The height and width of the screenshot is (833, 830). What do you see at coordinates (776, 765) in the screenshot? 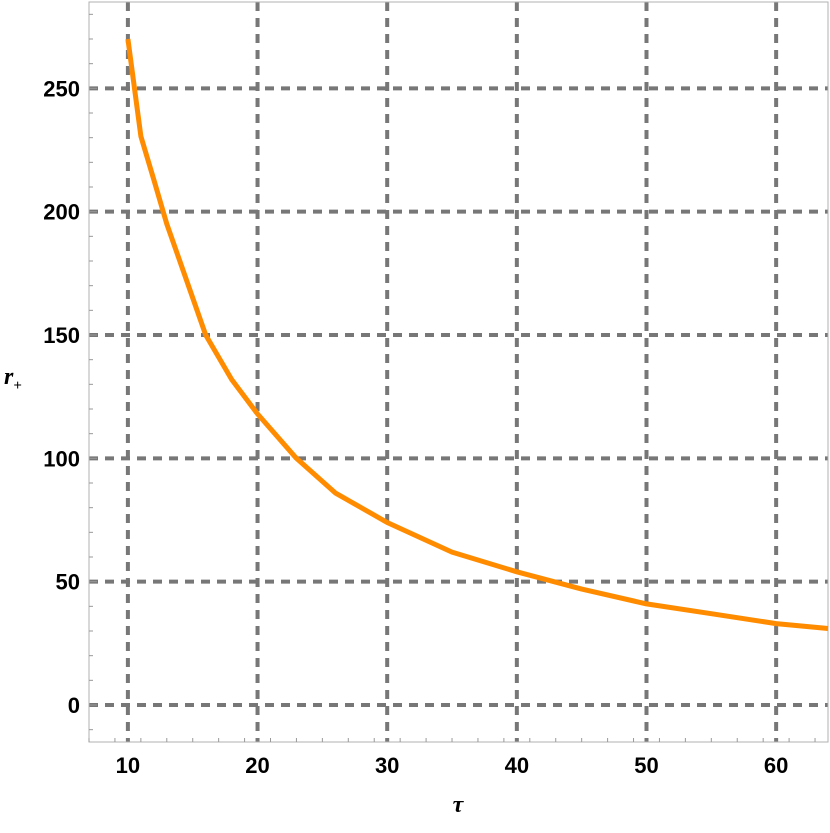
I see `x-tick-label: 60` at bounding box center [776, 765].